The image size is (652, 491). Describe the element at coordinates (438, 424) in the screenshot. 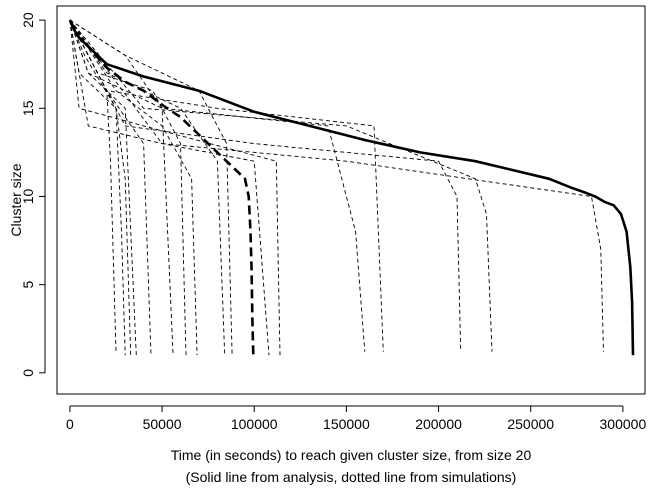

I see `x-tick-label: 200000` at that location.